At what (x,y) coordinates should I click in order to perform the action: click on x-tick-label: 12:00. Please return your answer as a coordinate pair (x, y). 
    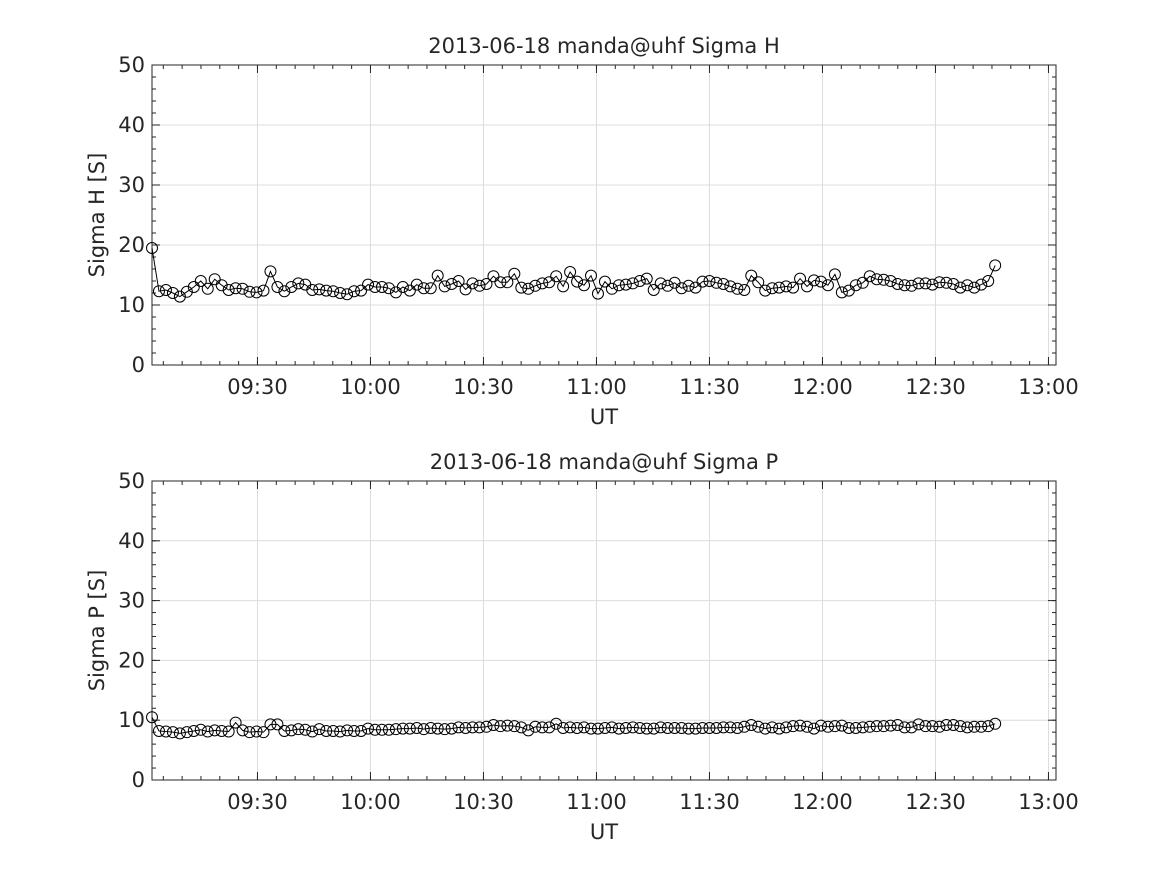
    Looking at the image, I should click on (822, 387).